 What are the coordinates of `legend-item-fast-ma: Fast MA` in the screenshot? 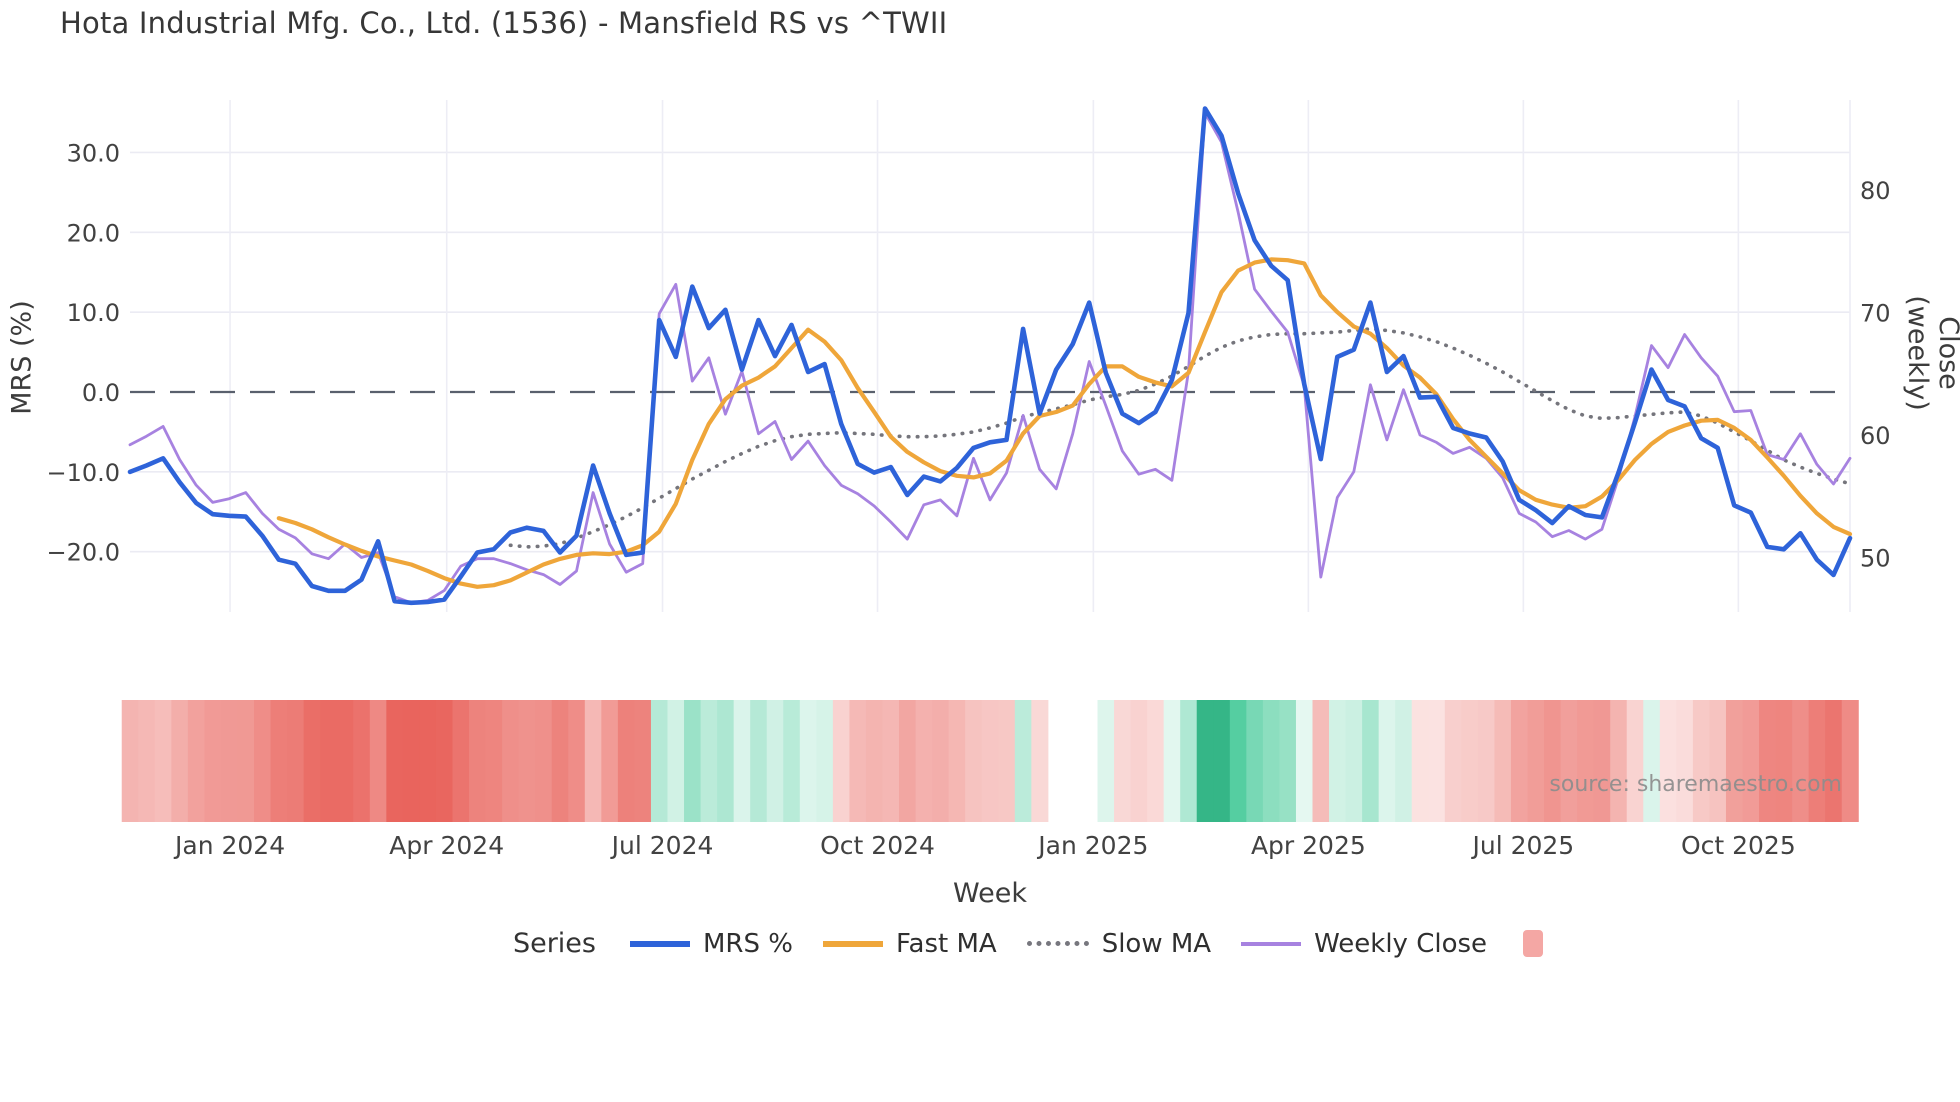 It's located at (909, 943).